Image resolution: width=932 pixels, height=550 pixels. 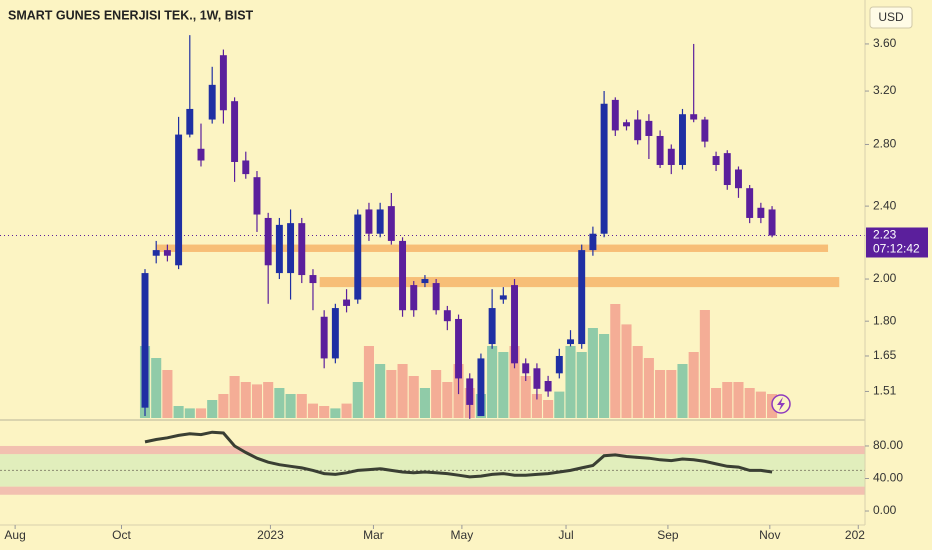 What do you see at coordinates (898, 275) in the screenshot?
I see `price-axis-panel` at bounding box center [898, 275].